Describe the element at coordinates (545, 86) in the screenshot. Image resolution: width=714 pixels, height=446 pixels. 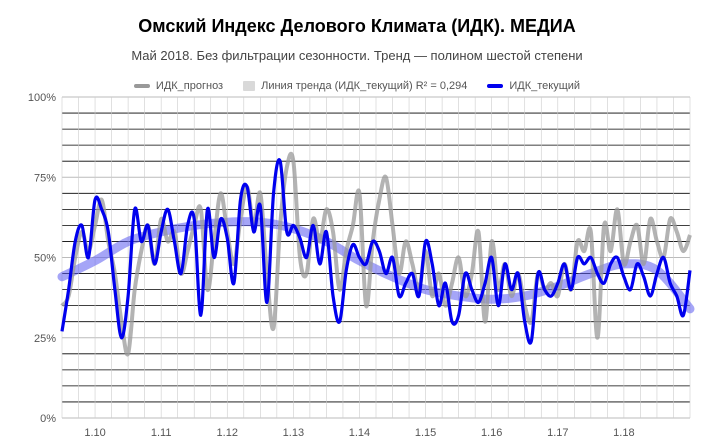
I see `legend-label-current: ИДК_текущий` at that location.